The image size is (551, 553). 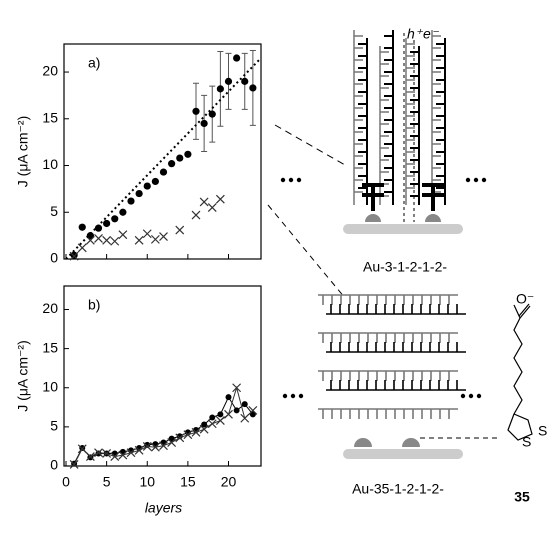 I want to click on y-tick-label: 15, so click(x=50, y=117).